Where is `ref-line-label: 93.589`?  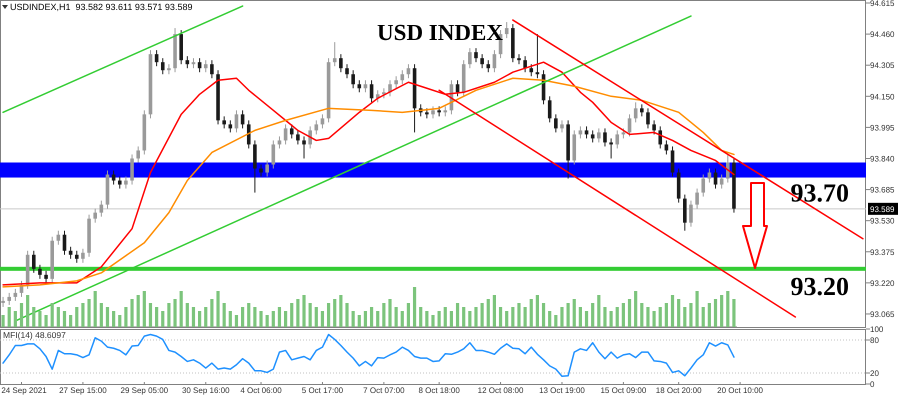 ref-line-label: 93.589 is located at coordinates (883, 209).